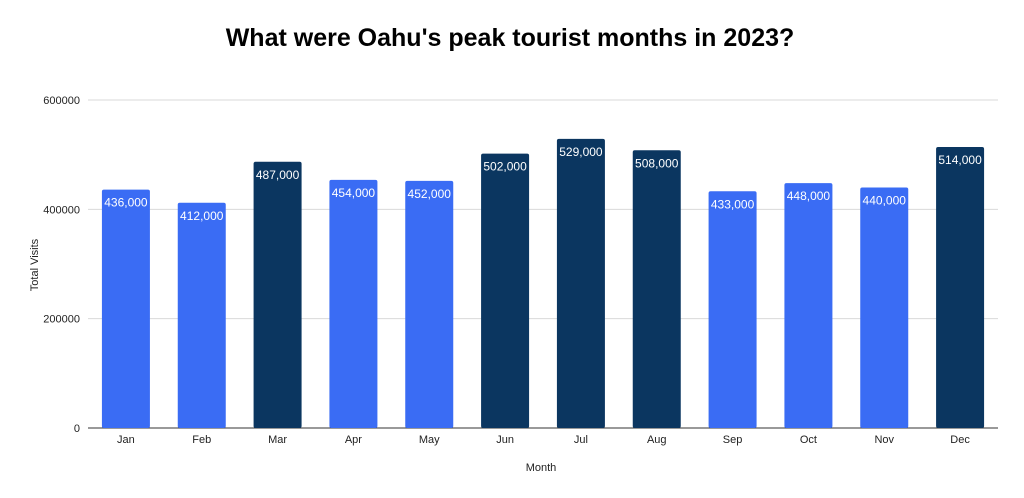  Describe the element at coordinates (77, 429) in the screenshot. I see `y-tick-label: 0` at that location.